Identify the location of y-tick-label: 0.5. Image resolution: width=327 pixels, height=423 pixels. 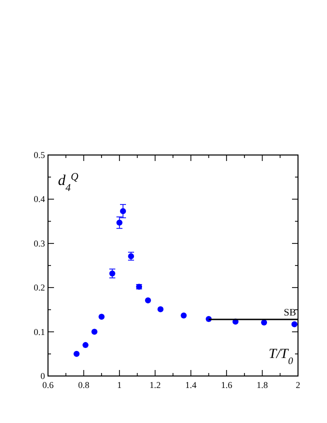
(40, 155).